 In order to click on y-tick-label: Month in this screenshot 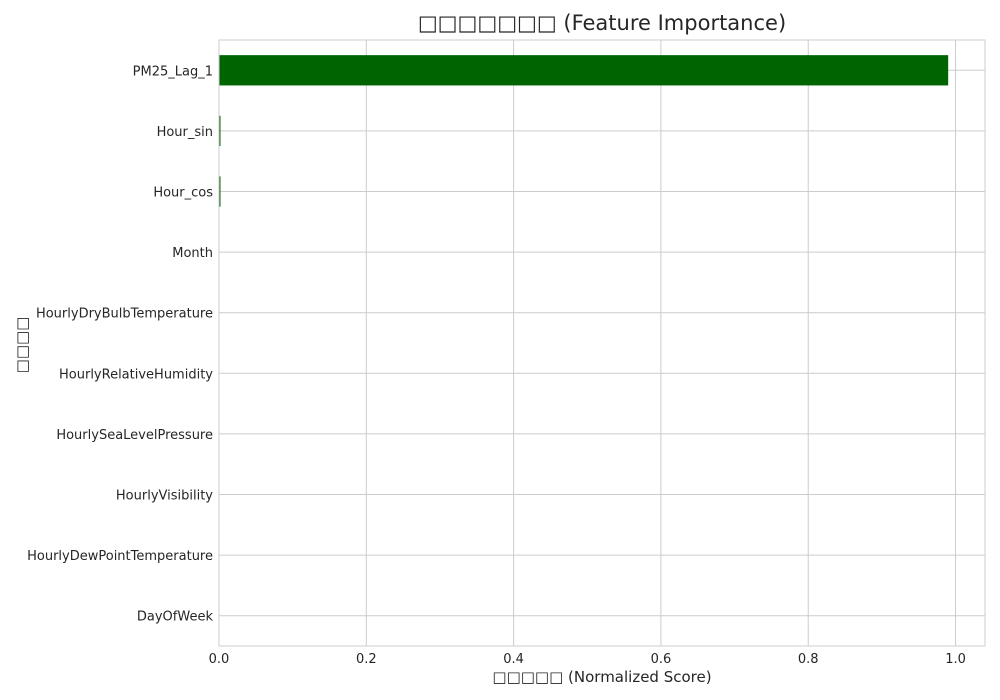, I will do `click(192, 253)`.